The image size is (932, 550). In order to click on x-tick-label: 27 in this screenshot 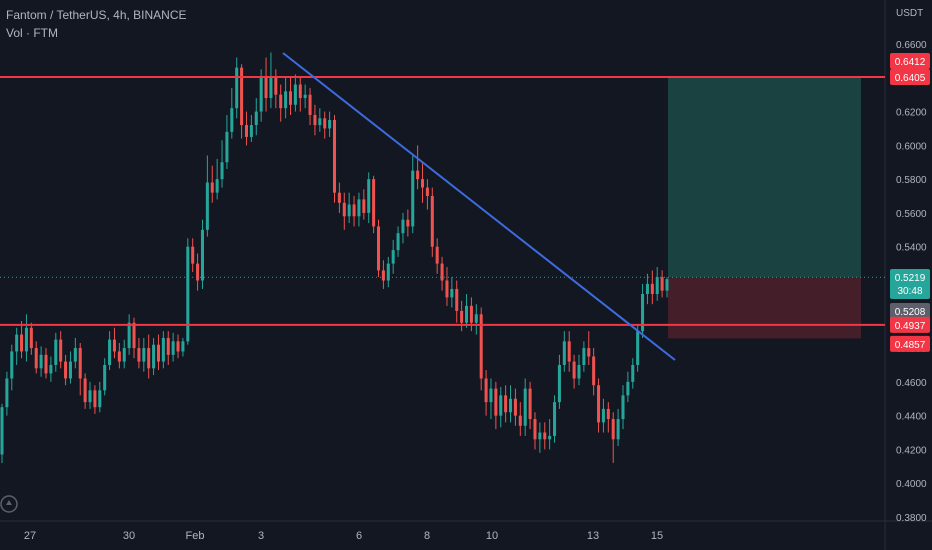, I will do `click(30, 536)`.